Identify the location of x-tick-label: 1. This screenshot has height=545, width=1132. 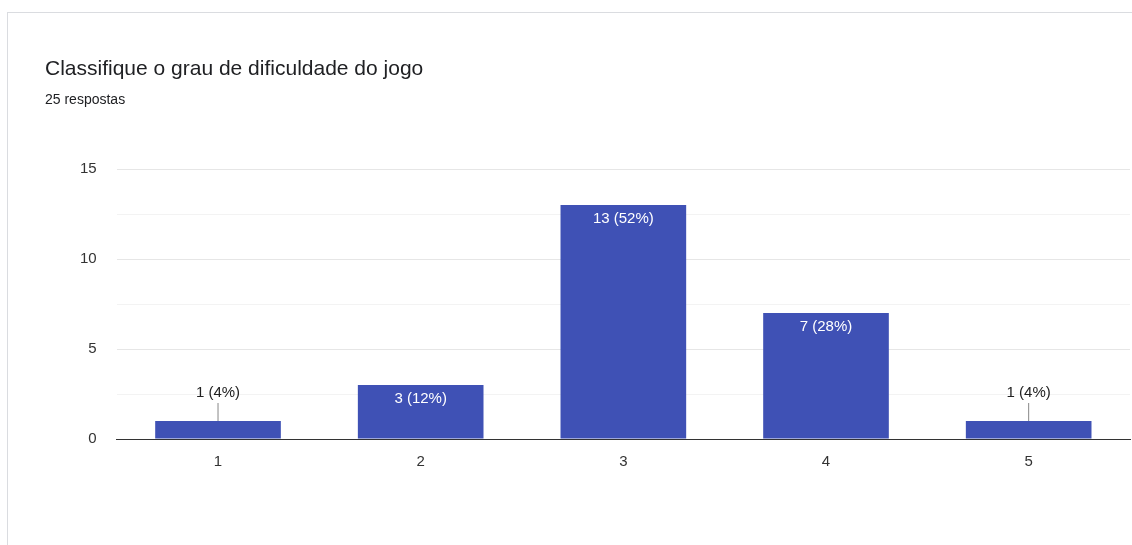
(218, 461).